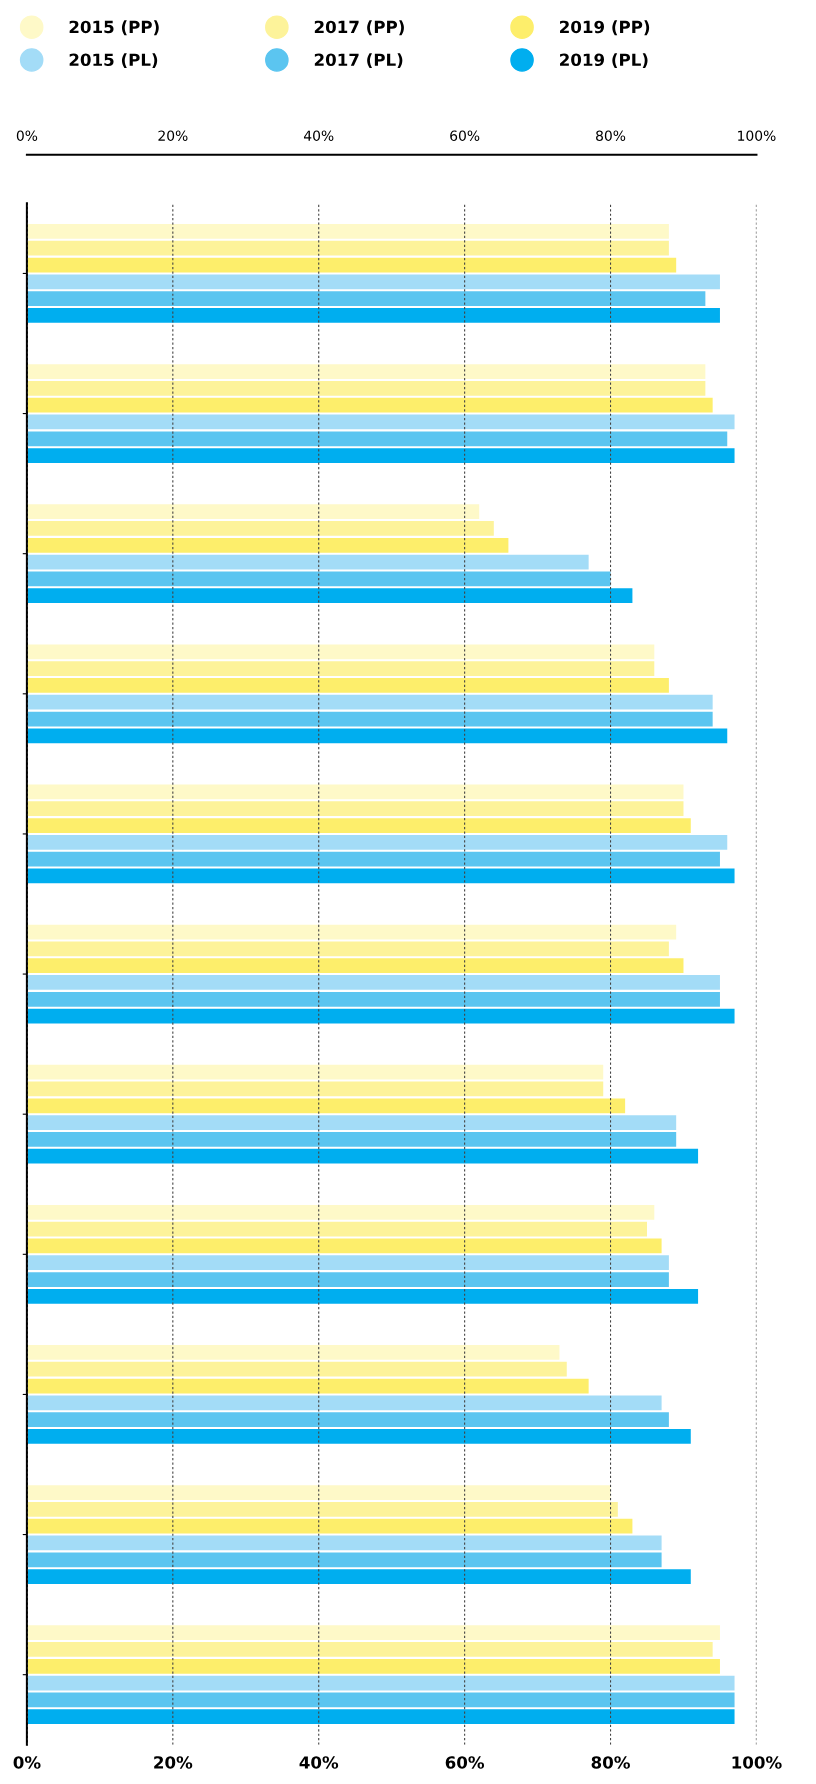 The width and height of the screenshot is (816, 1784). Describe the element at coordinates (604, 61) in the screenshot. I see `legend-label: 2019 (PL)` at that location.